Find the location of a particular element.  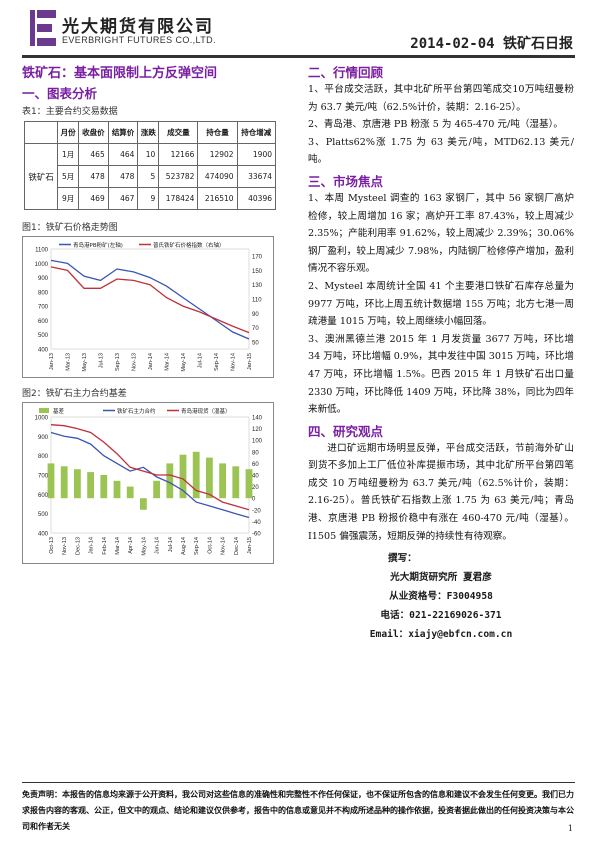

table-cell: 465 is located at coordinates (93, 154).